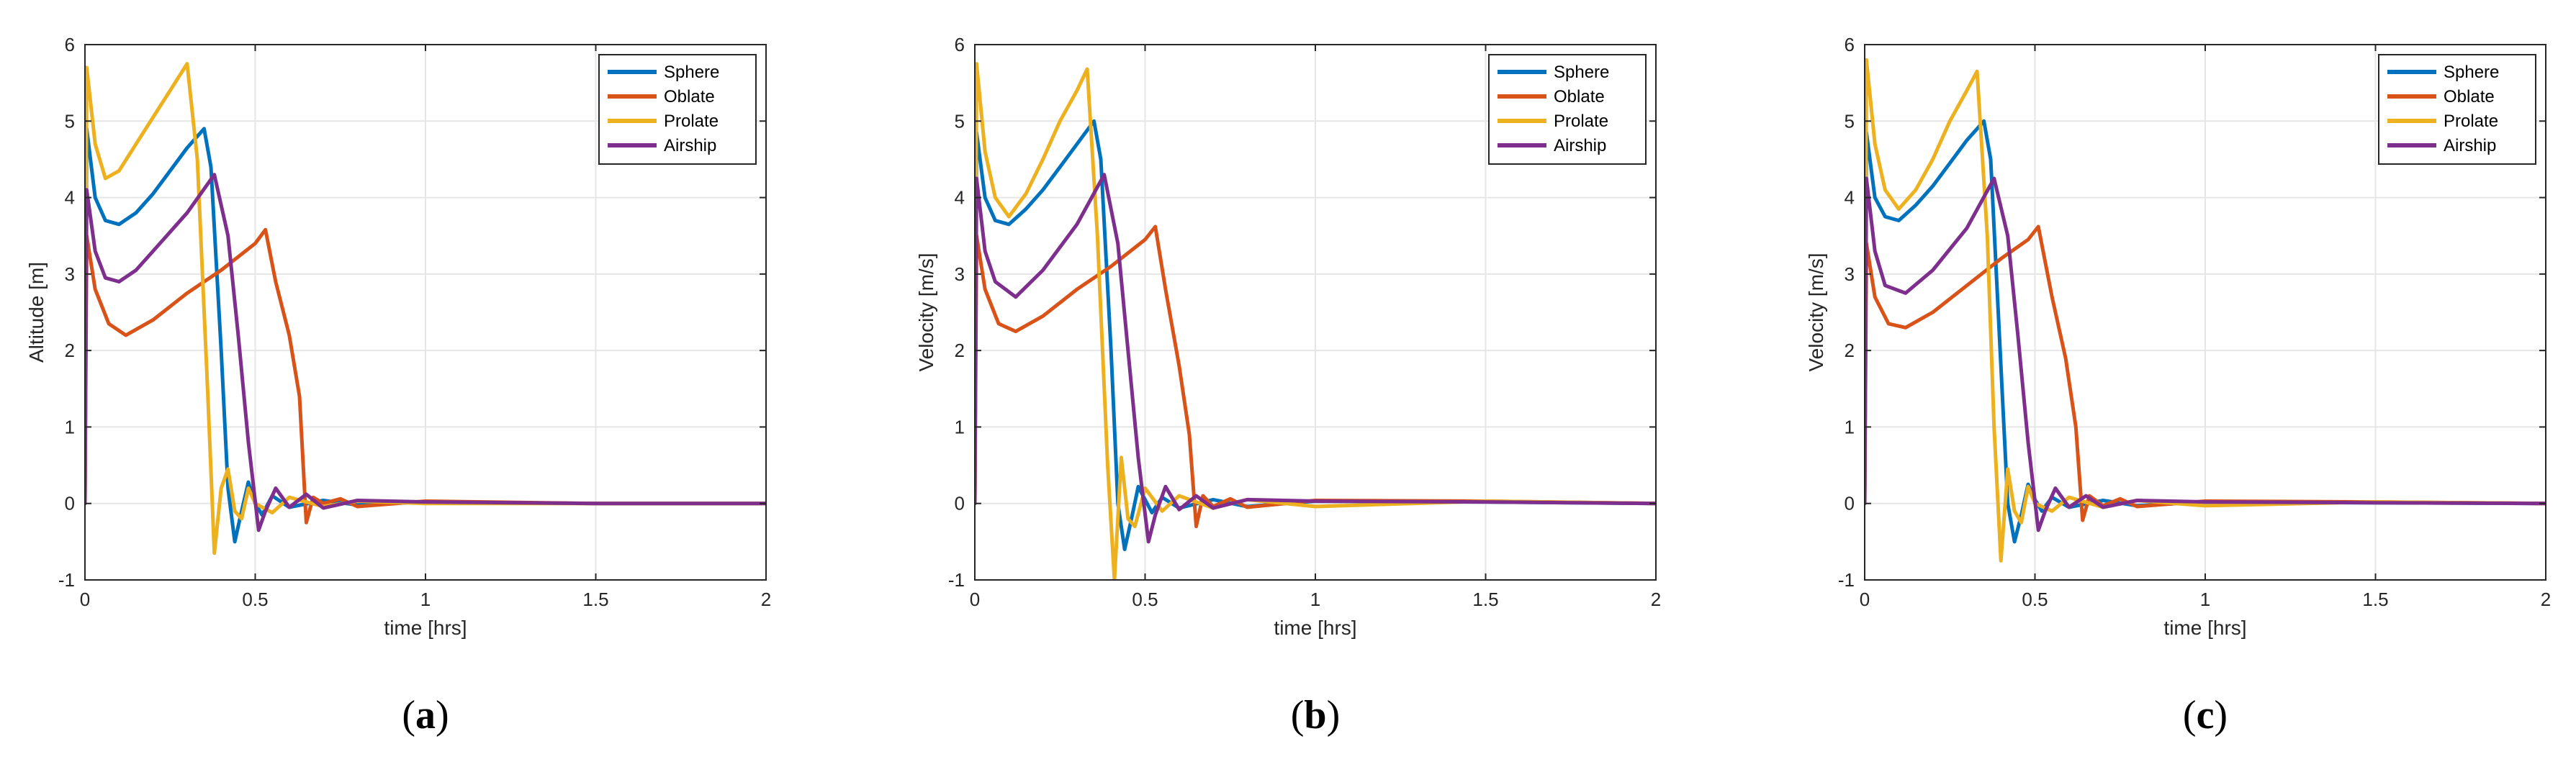 This screenshot has height=767, width=2576. What do you see at coordinates (425, 715) in the screenshot?
I see `panel-caption: (a)` at bounding box center [425, 715].